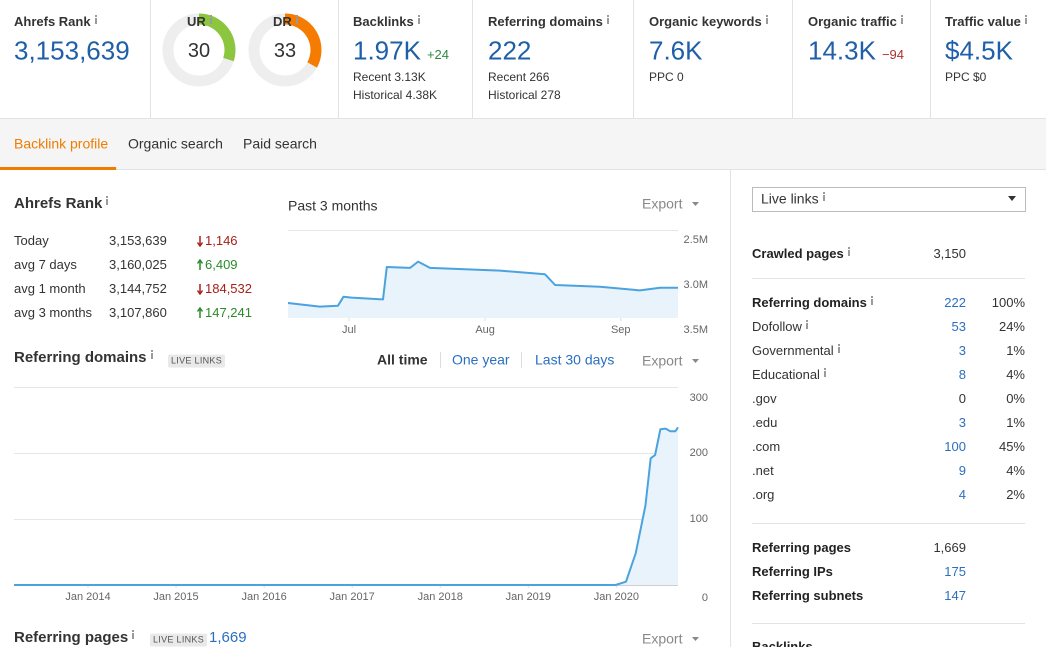  What do you see at coordinates (228, 289) in the screenshot?
I see `rank-change: 184,532` at bounding box center [228, 289].